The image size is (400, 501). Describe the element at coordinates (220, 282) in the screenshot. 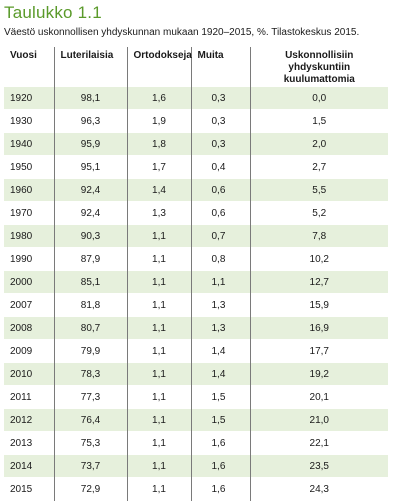

I see `cell-muita: 1,1` at that location.